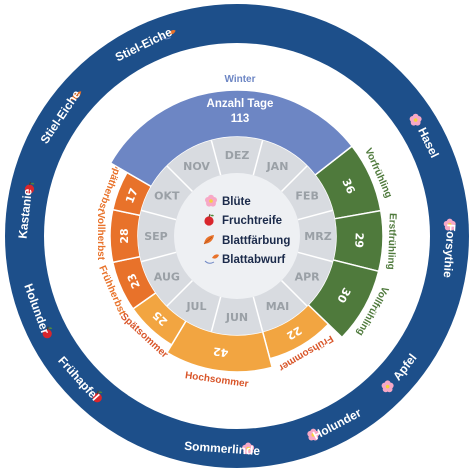  I want to click on season-day-count: 28, so click(124, 235).